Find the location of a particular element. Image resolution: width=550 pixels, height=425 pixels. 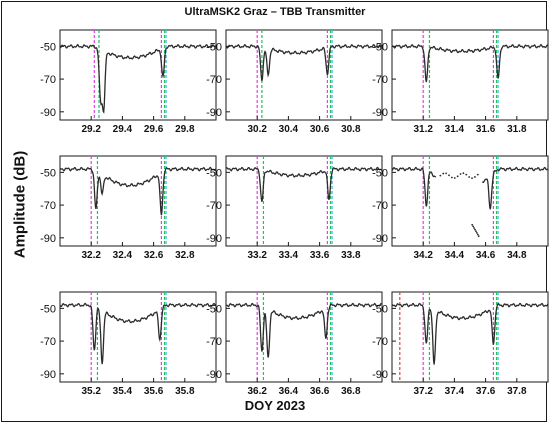

x-tick-label: 36.4 is located at coordinates (289, 391).